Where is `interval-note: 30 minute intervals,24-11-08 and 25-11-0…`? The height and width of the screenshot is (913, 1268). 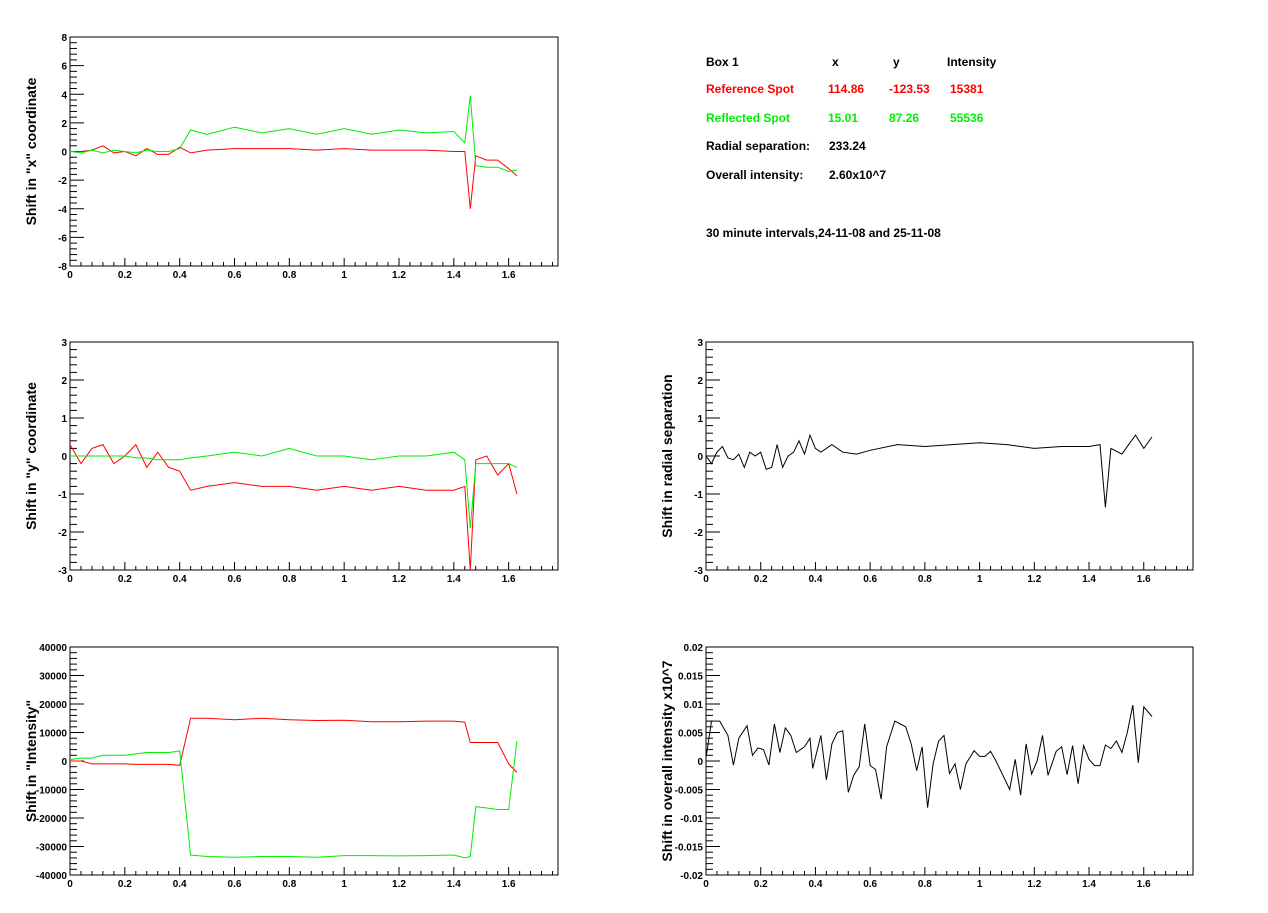
interval-note: 30 minute intervals,24-11-08 and 25-11-0… is located at coordinates (823, 233).